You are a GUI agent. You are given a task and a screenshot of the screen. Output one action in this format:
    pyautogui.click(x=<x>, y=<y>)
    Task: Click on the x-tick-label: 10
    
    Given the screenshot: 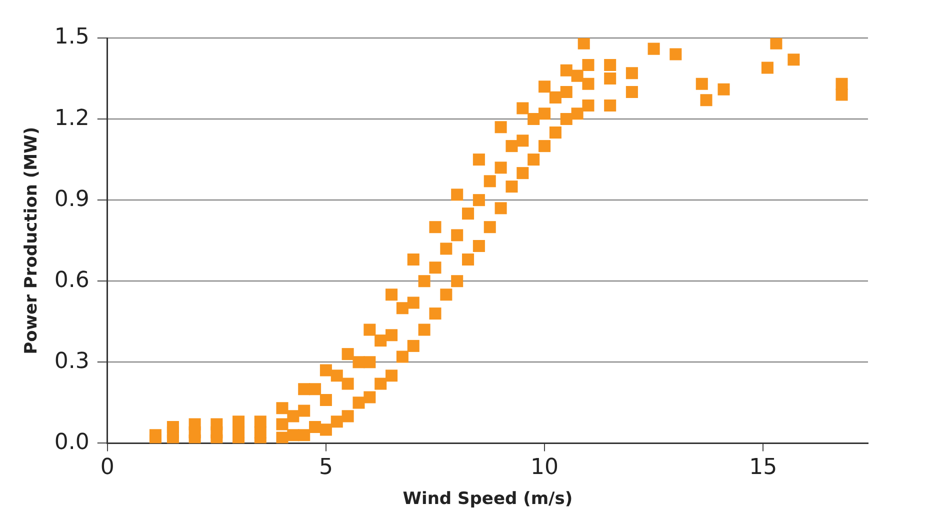 What is the action you would take?
    pyautogui.click(x=544, y=467)
    